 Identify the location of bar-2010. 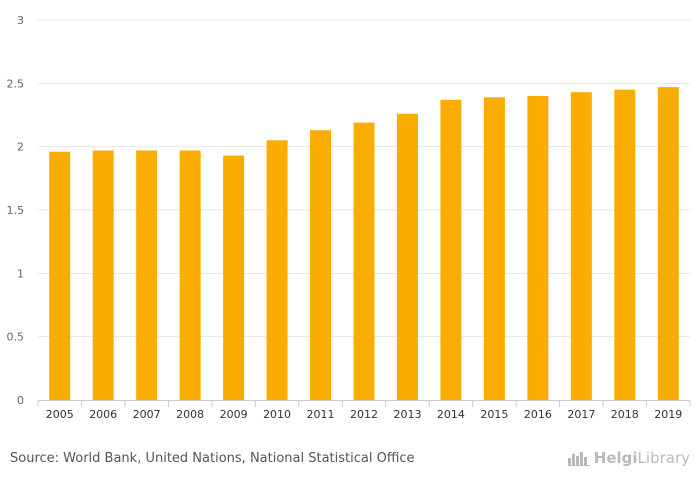
(277, 270).